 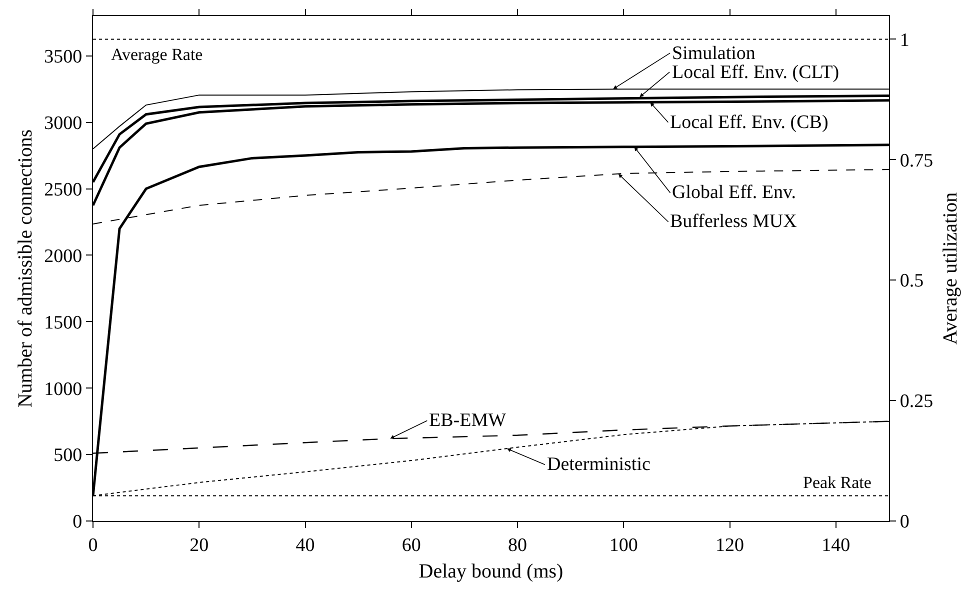 What do you see at coordinates (77, 522) in the screenshot?
I see `y-tick-label: 0` at bounding box center [77, 522].